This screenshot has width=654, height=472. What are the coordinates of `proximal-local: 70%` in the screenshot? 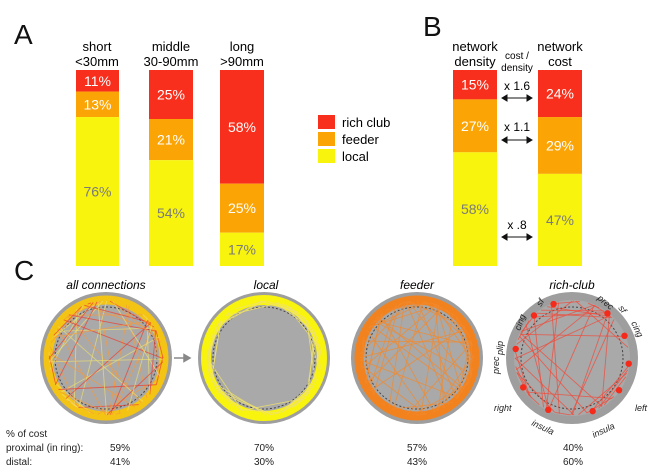 It's located at (264, 448).